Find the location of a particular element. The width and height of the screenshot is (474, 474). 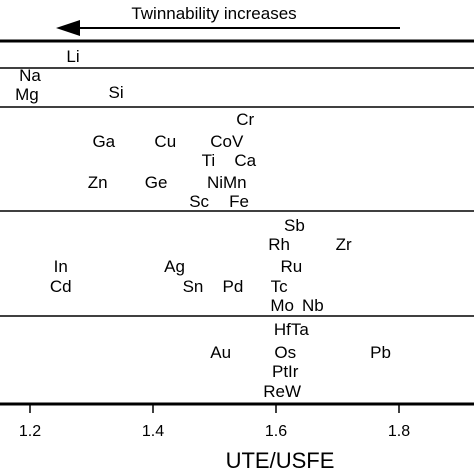

element-label: NiMn is located at coordinates (227, 182).